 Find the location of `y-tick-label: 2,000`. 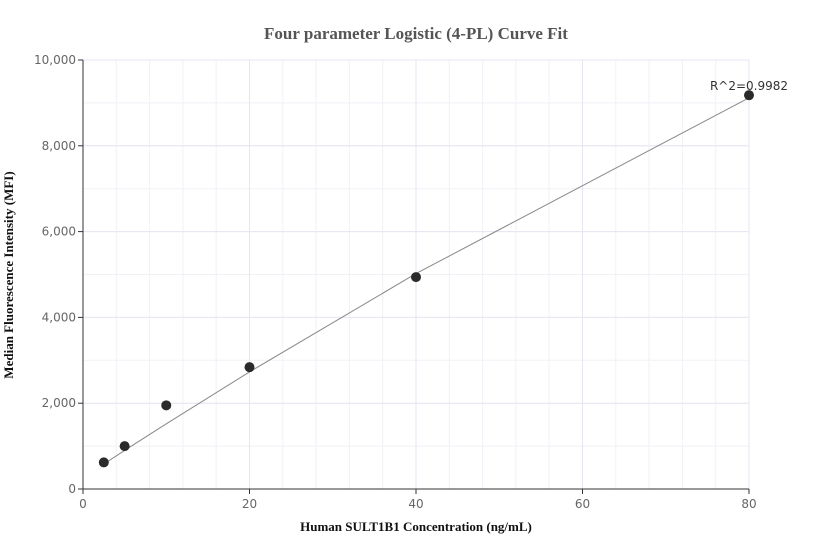

y-tick-label: 2,000 is located at coordinates (59, 403).